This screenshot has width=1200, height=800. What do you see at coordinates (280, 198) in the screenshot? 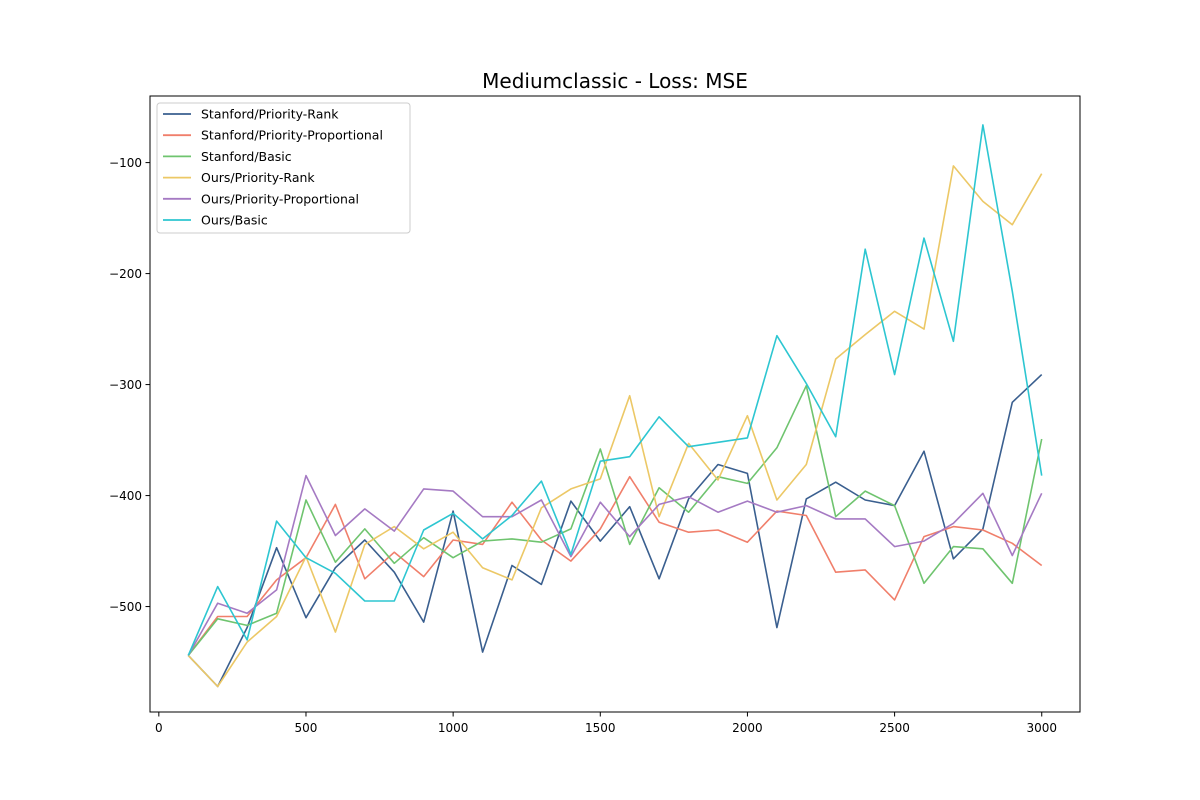
I see `legend-label: Ours/Priority-Proportional` at bounding box center [280, 198].